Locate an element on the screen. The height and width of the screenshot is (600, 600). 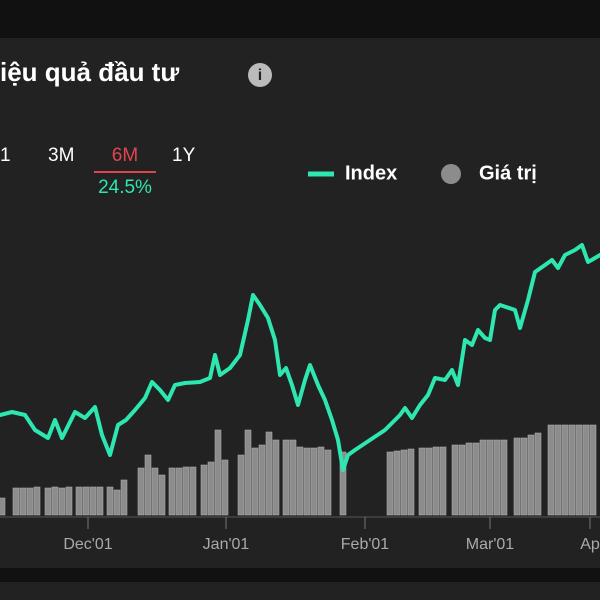
period-tab: 3M is located at coordinates (61, 155).